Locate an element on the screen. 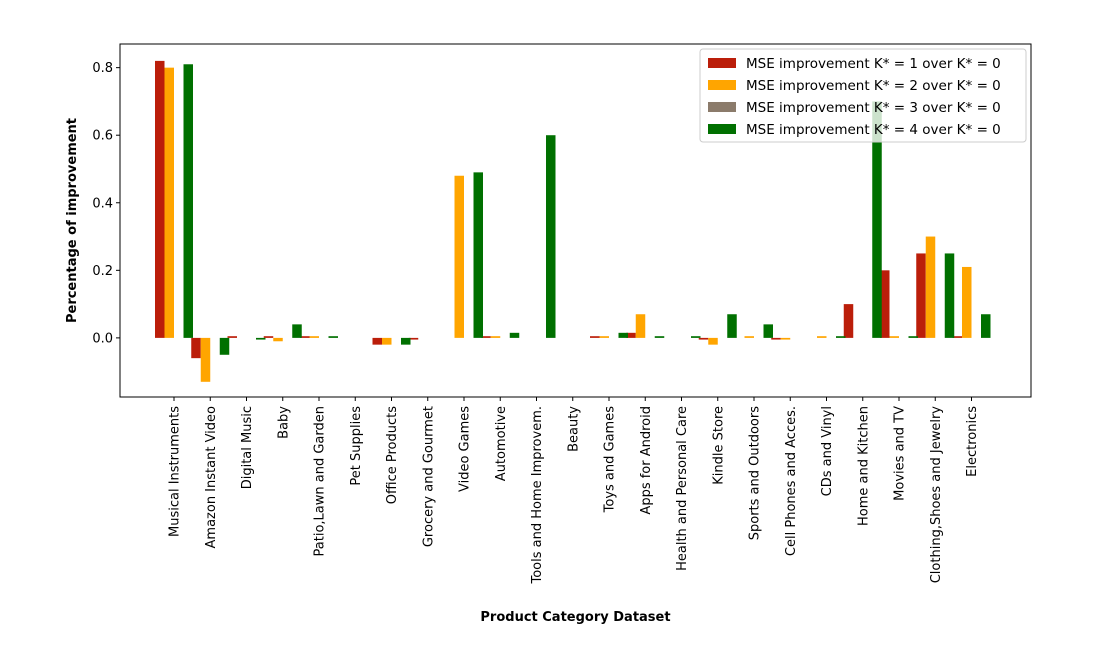 The width and height of the screenshot is (1114, 652). legend-label-4: MSE improvement K* = 4 over K* = 0 is located at coordinates (873, 130).